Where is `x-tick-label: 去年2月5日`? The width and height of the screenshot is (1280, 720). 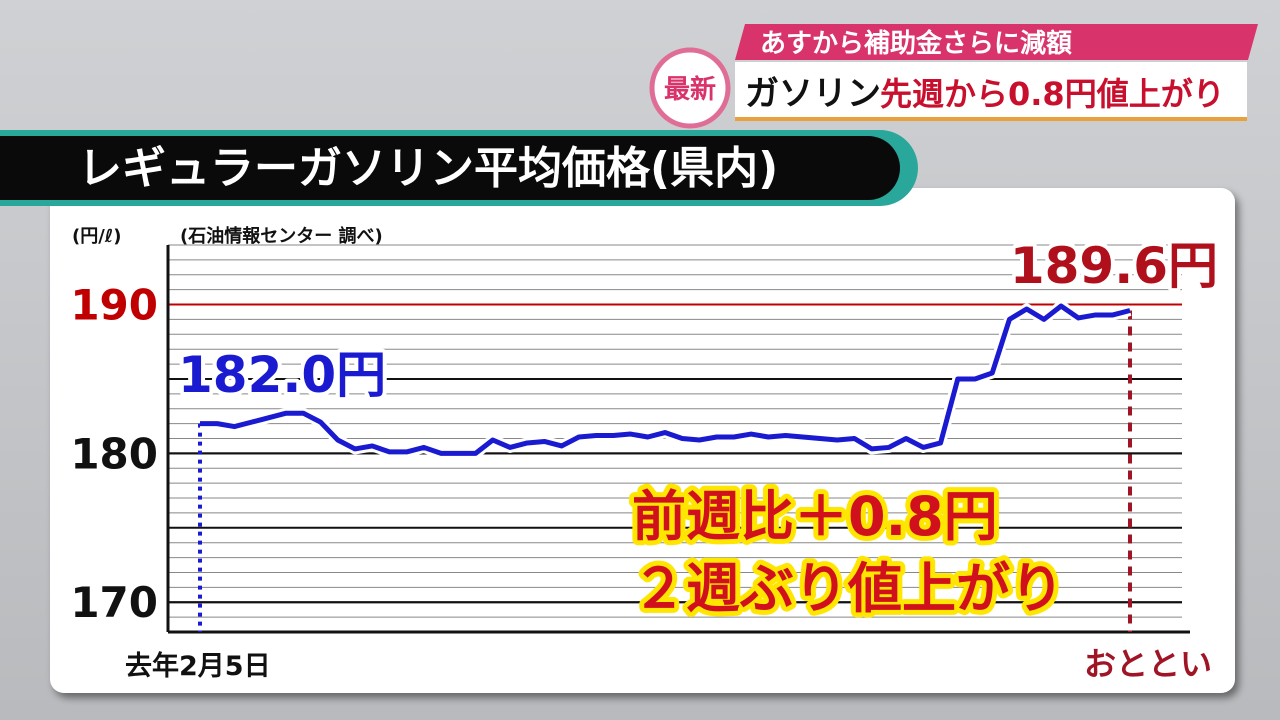 x-tick-label: 去年2月5日 is located at coordinates (198, 666).